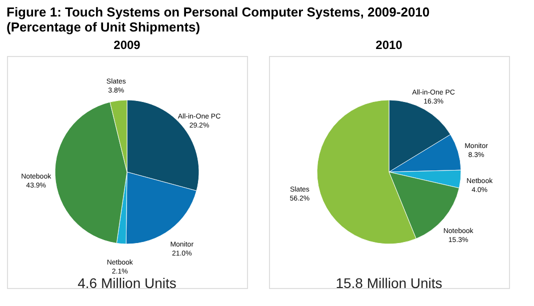  I want to click on chart-subtitle: 2009, so click(127, 45).